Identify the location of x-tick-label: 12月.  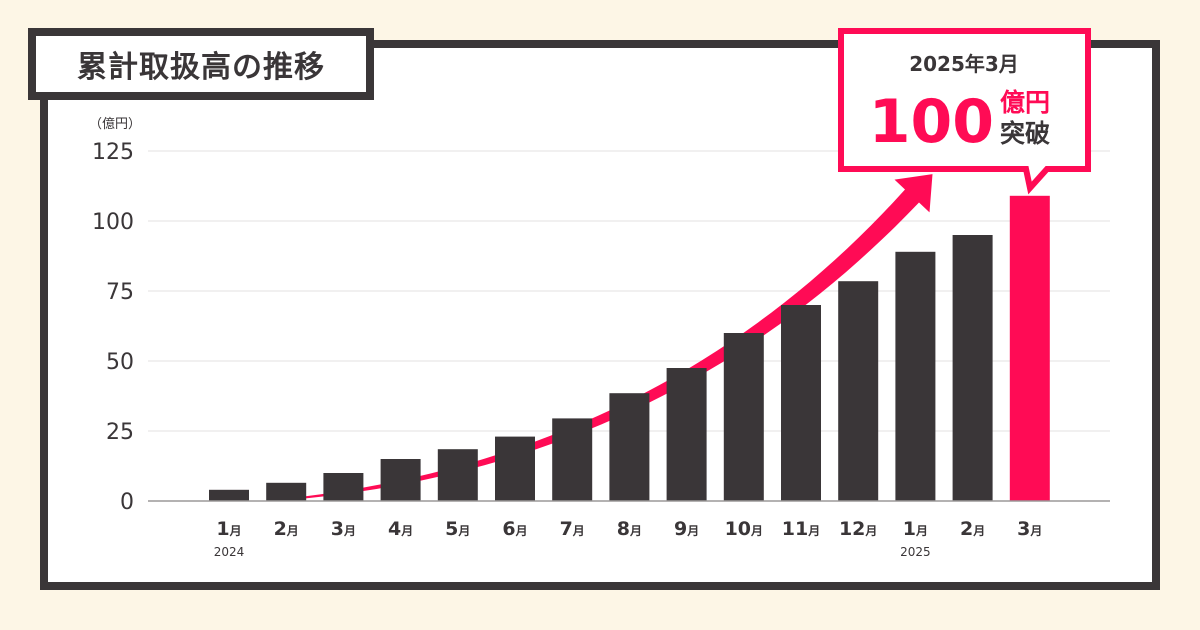
(858, 529).